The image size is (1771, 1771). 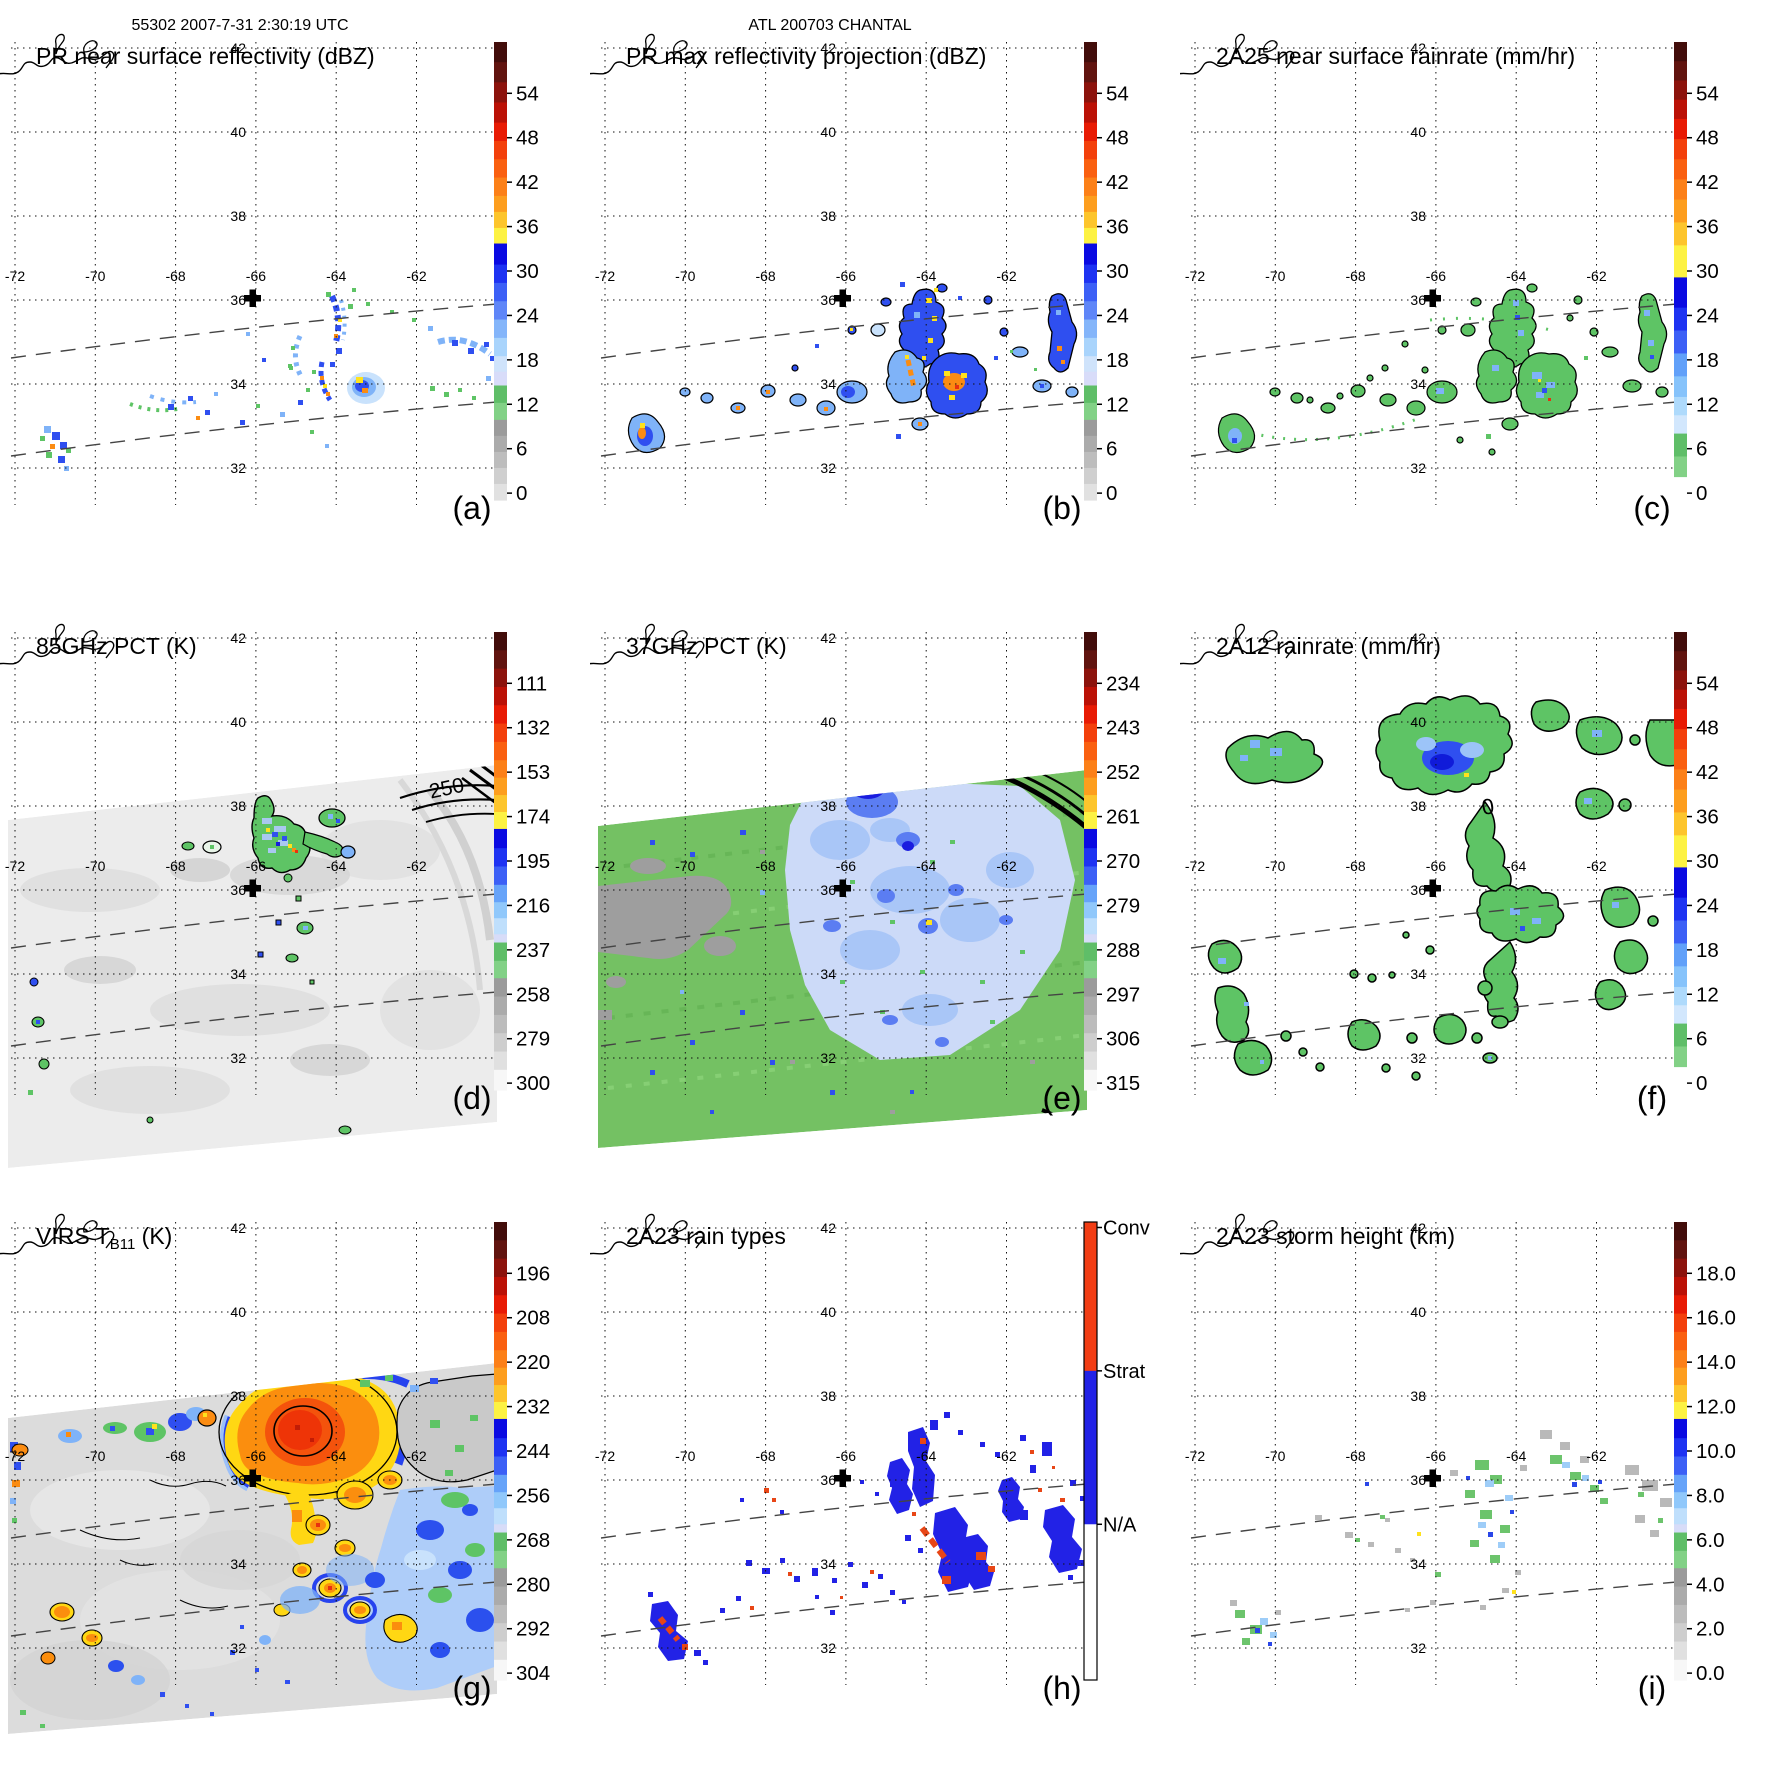 What do you see at coordinates (533, 1083) in the screenshot?
I see `colorbar-tick-label: 300` at bounding box center [533, 1083].